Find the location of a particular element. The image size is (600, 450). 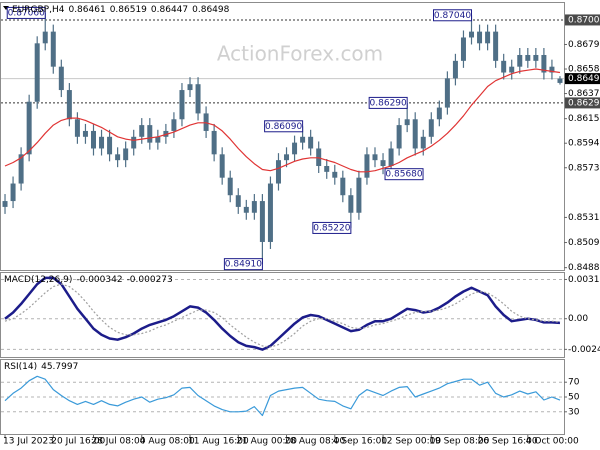

panel-header: RSI(14) 45.7997 is located at coordinates (41, 367).